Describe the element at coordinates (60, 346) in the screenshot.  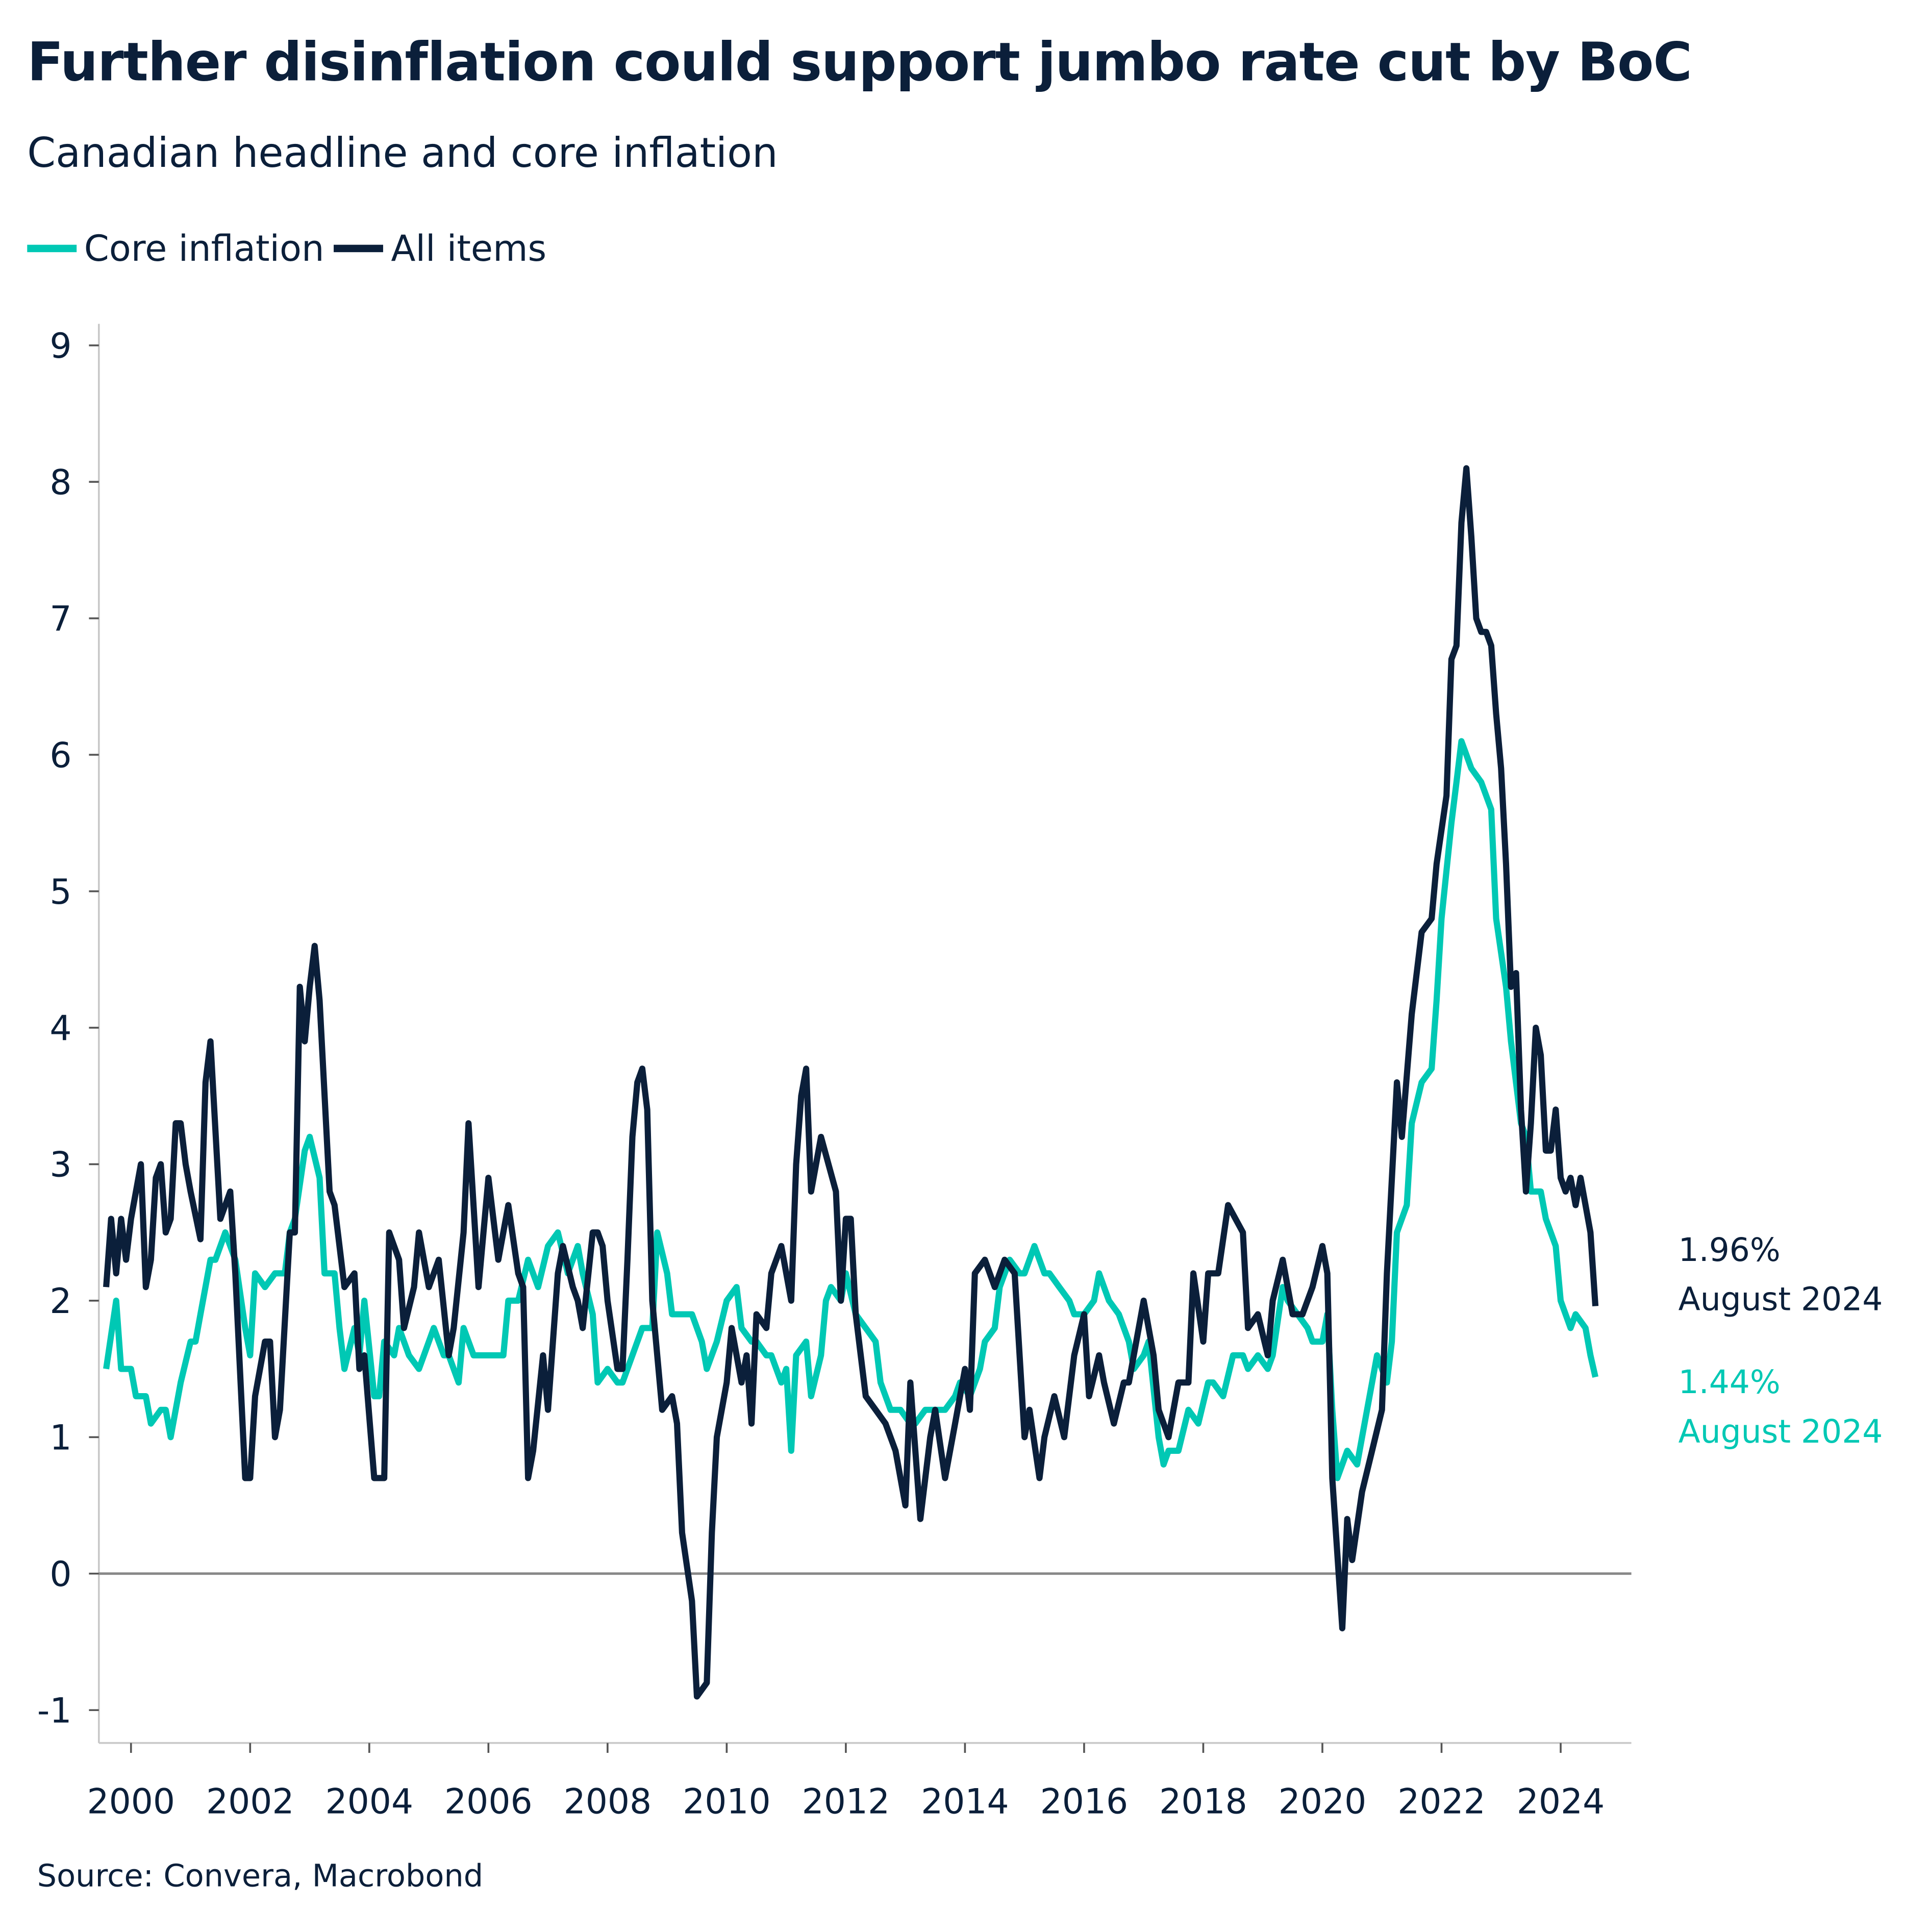
I see `y-tick-label: 9` at that location.